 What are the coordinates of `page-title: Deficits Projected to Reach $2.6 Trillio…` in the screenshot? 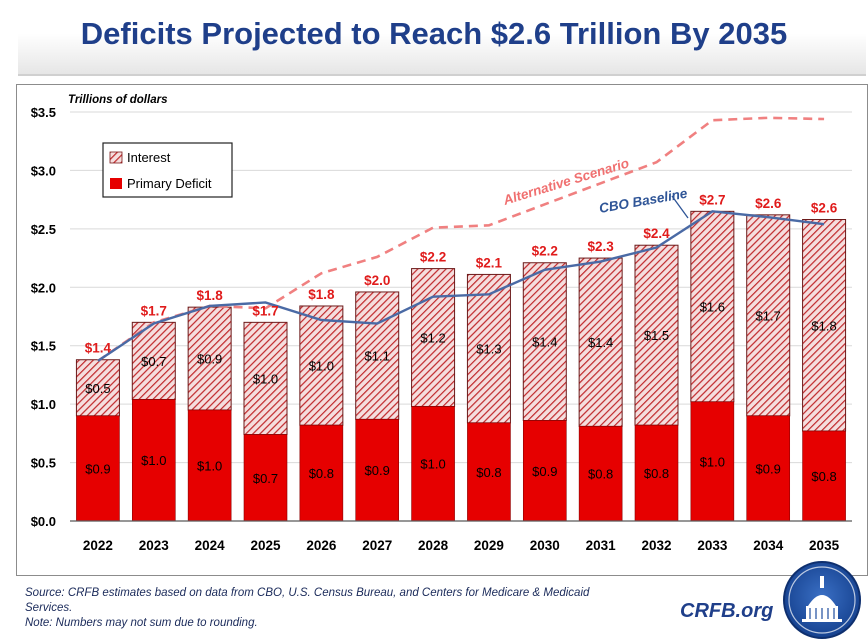 It's located at (434, 33).